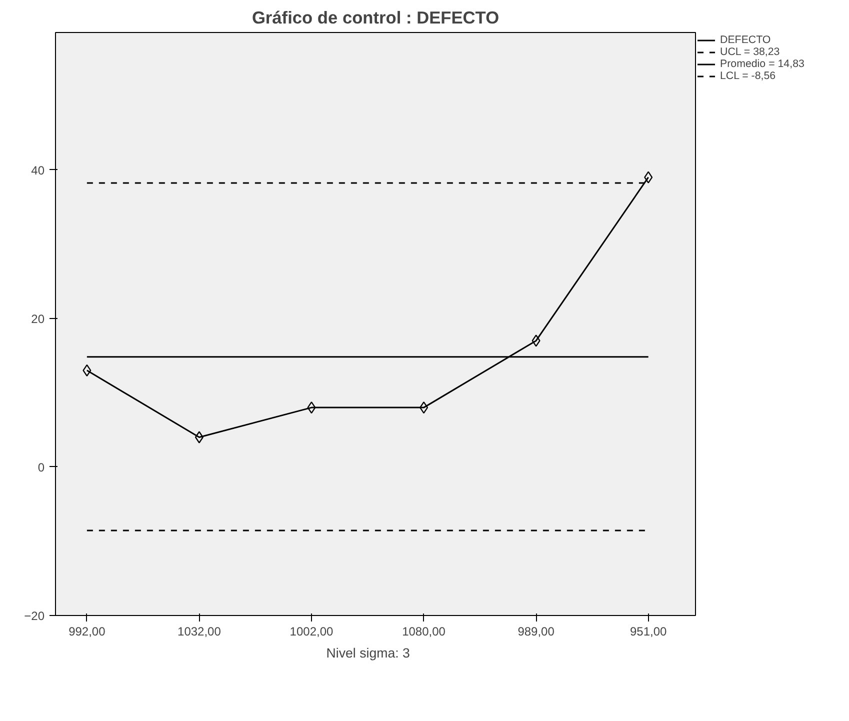 Image resolution: width=849 pixels, height=721 pixels. I want to click on legend-label: DEFECTO, so click(745, 40).